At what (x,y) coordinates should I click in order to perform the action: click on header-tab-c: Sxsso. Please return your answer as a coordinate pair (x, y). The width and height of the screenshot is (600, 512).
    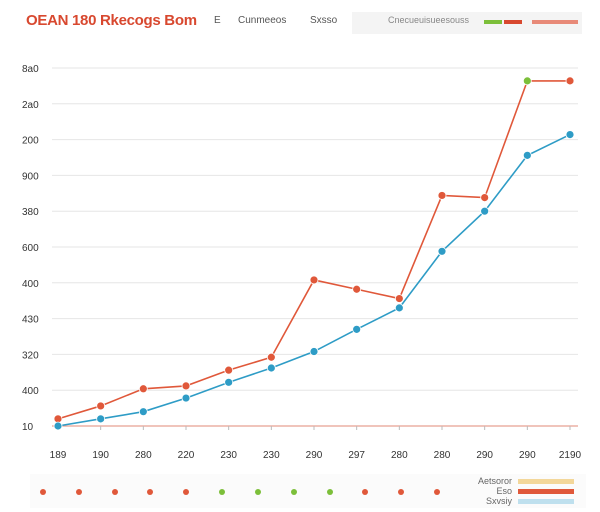
    Looking at the image, I should click on (324, 20).